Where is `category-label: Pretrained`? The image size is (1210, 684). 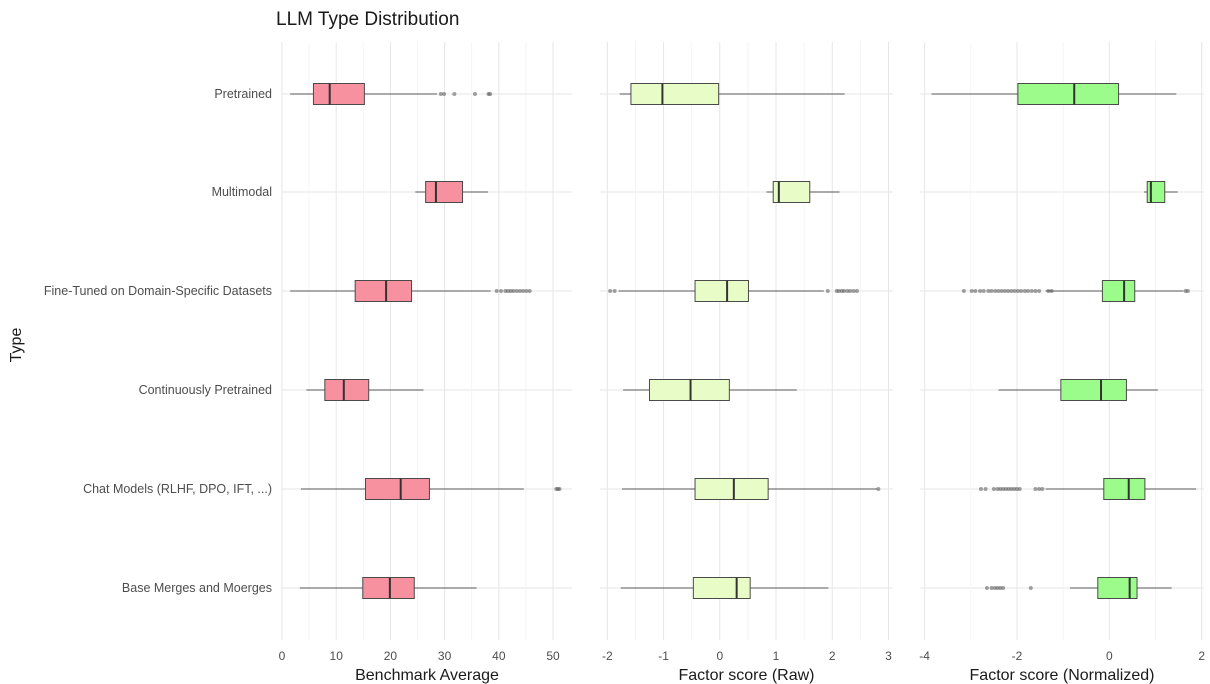
category-label: Pretrained is located at coordinates (243, 94).